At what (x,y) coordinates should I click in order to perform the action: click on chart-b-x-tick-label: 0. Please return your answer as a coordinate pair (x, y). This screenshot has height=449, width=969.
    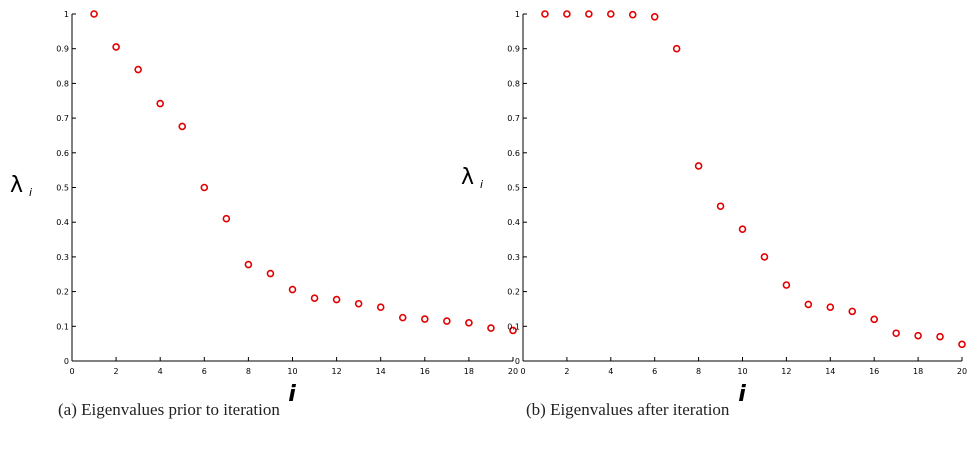
    Looking at the image, I should click on (522, 371).